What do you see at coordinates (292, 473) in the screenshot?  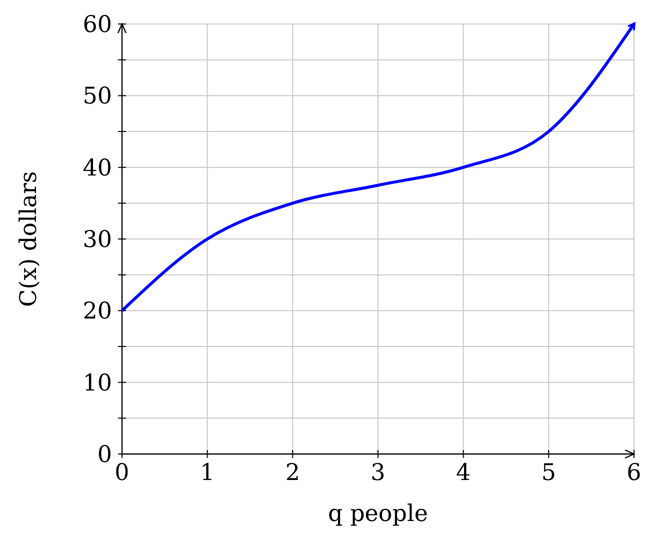 I see `x-tick-label: 2` at bounding box center [292, 473].